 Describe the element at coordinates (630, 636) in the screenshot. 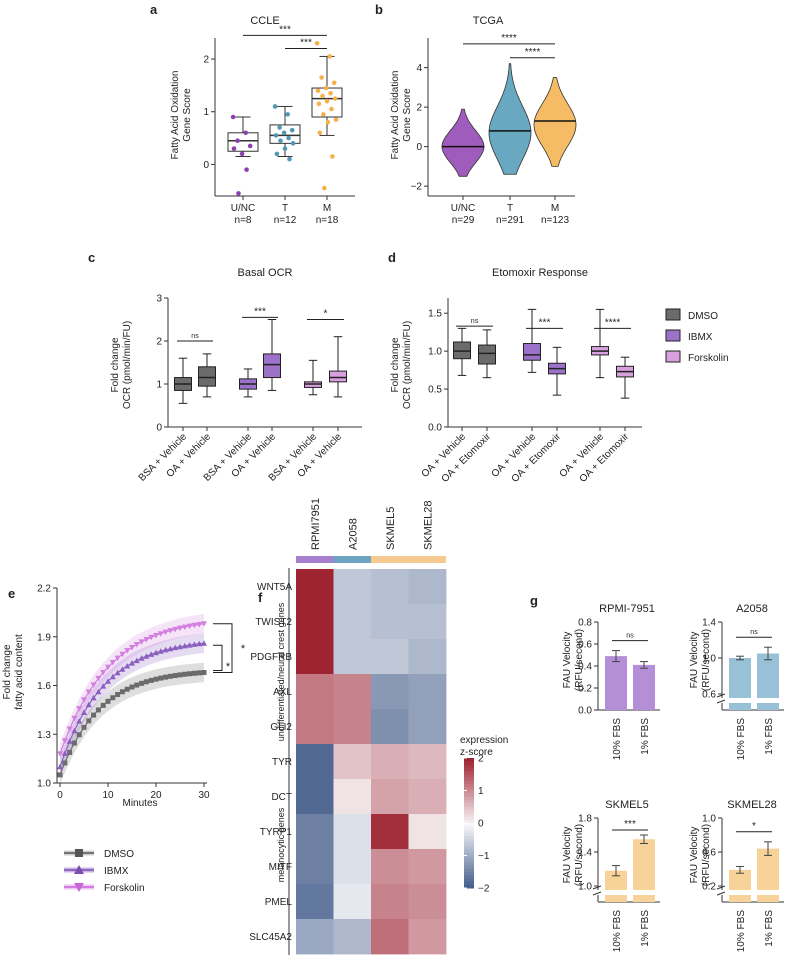

I see `g1-sig-label: ns` at that location.